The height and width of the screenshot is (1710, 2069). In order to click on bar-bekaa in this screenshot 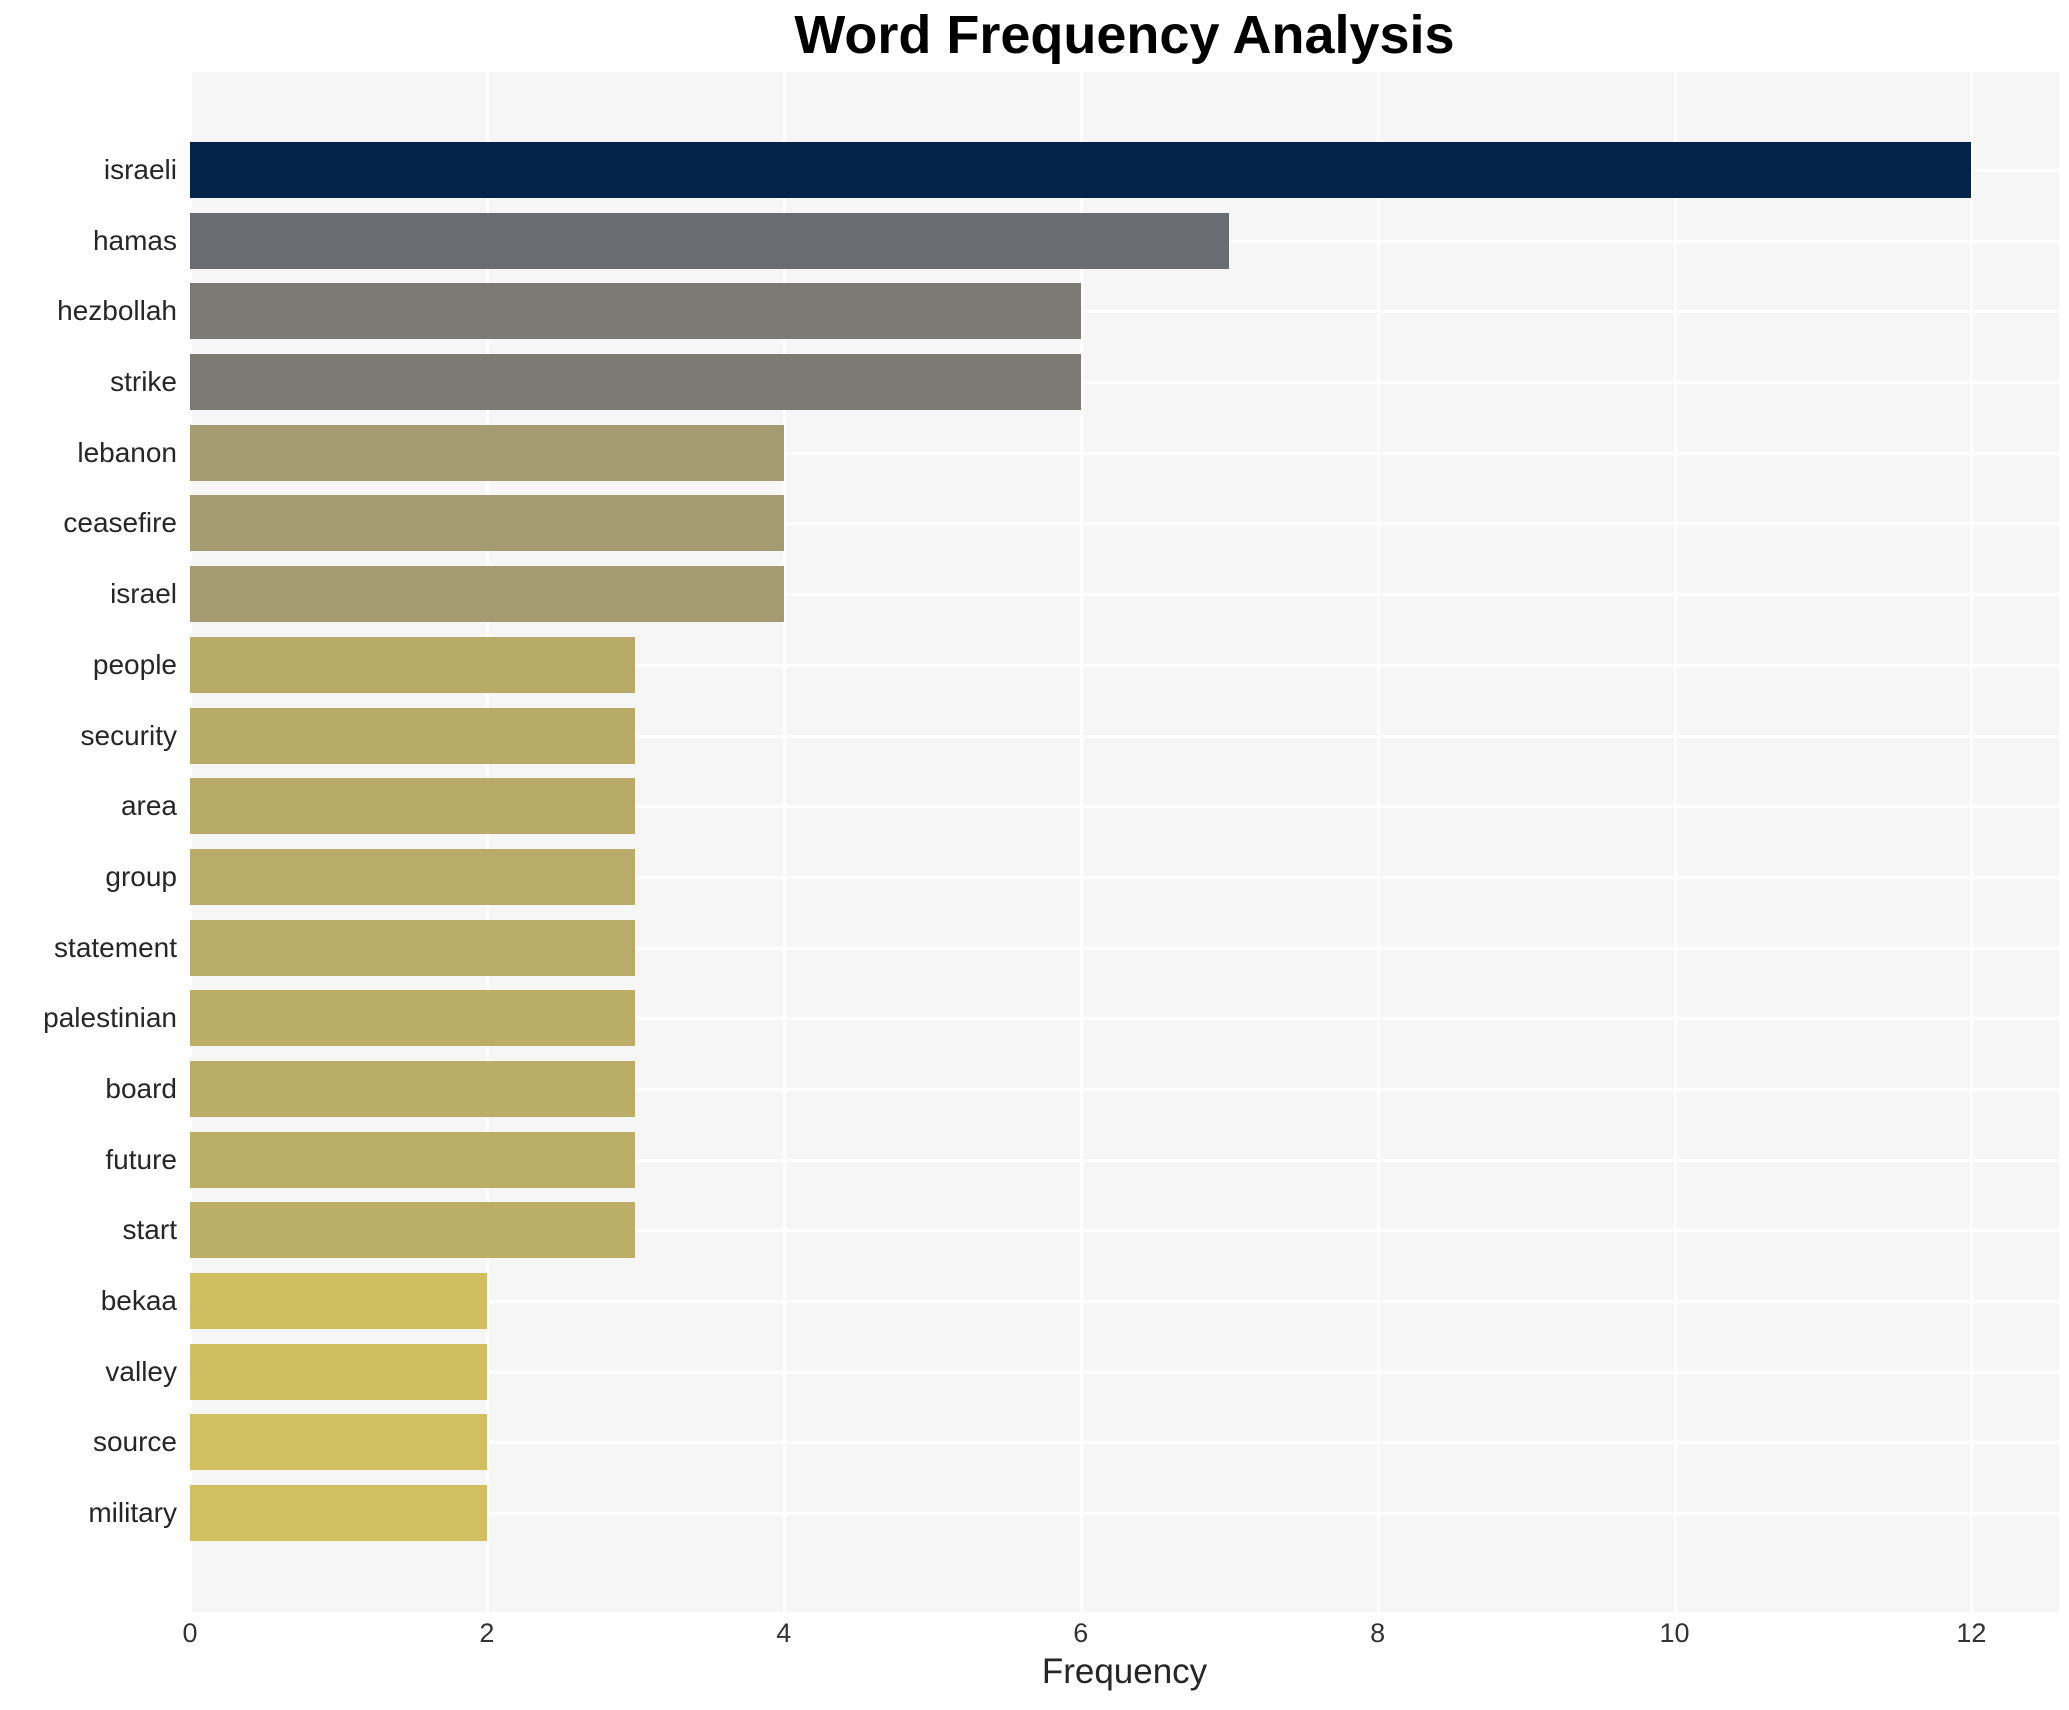, I will do `click(338, 1301)`.